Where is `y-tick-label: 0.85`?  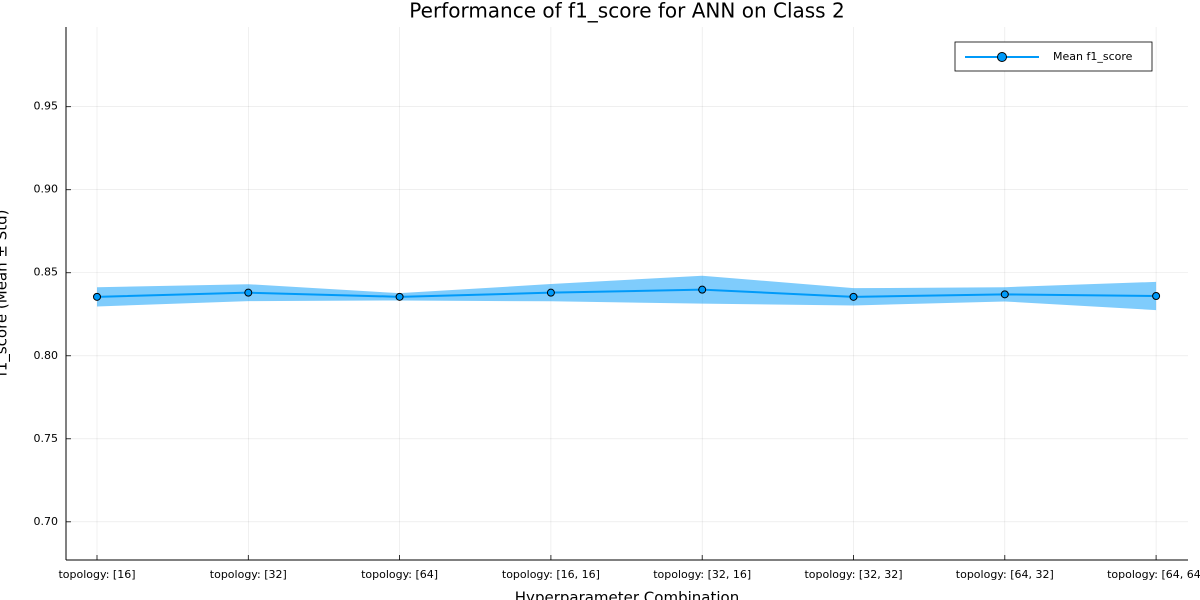 y-tick-label: 0.85 is located at coordinates (46, 272).